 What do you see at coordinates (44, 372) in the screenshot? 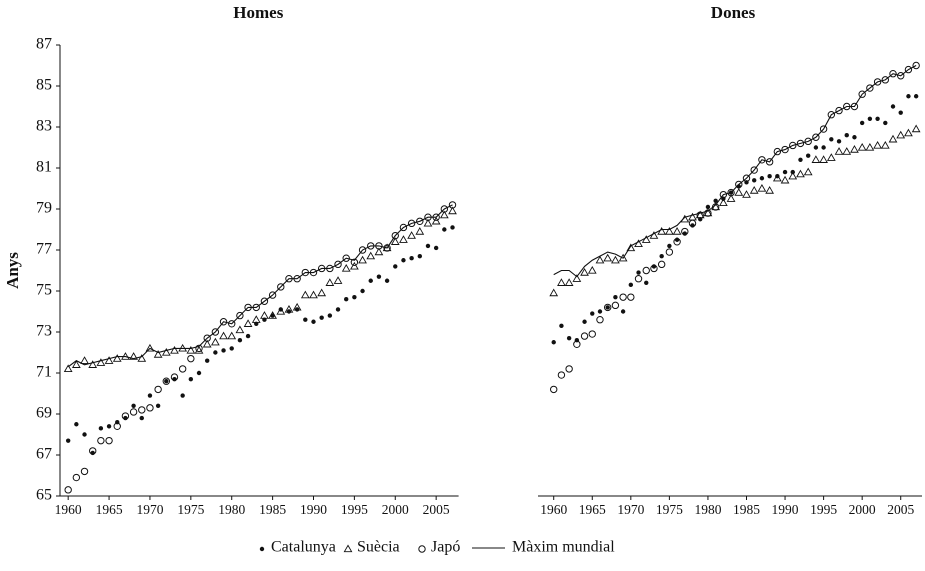
I see `y-tick-label: 71` at bounding box center [44, 372].